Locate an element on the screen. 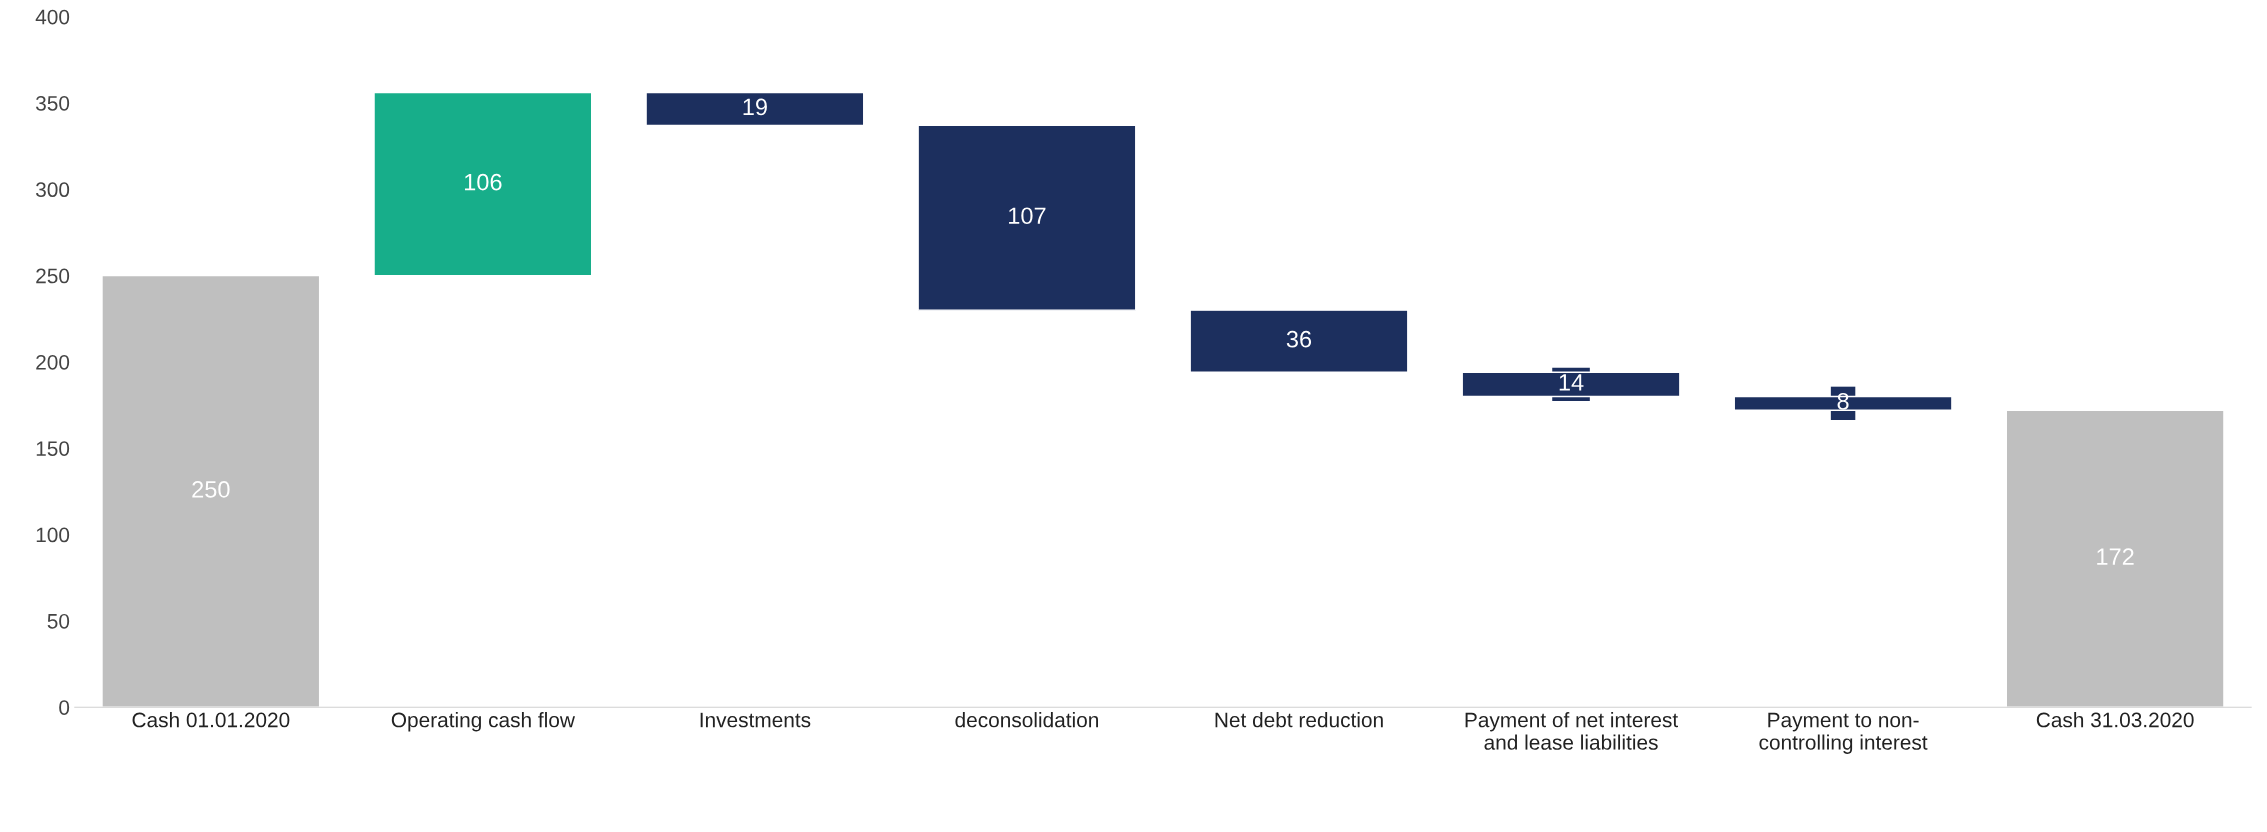  y-tick-label: 300 is located at coordinates (52, 190).